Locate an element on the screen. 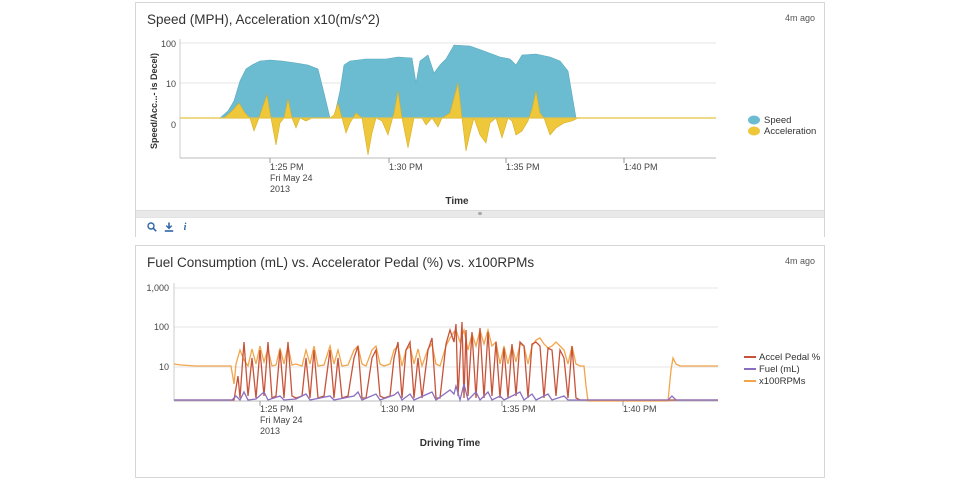 Image resolution: width=960 pixels, height=480 pixels. x-axis-title: Time is located at coordinates (457, 201).